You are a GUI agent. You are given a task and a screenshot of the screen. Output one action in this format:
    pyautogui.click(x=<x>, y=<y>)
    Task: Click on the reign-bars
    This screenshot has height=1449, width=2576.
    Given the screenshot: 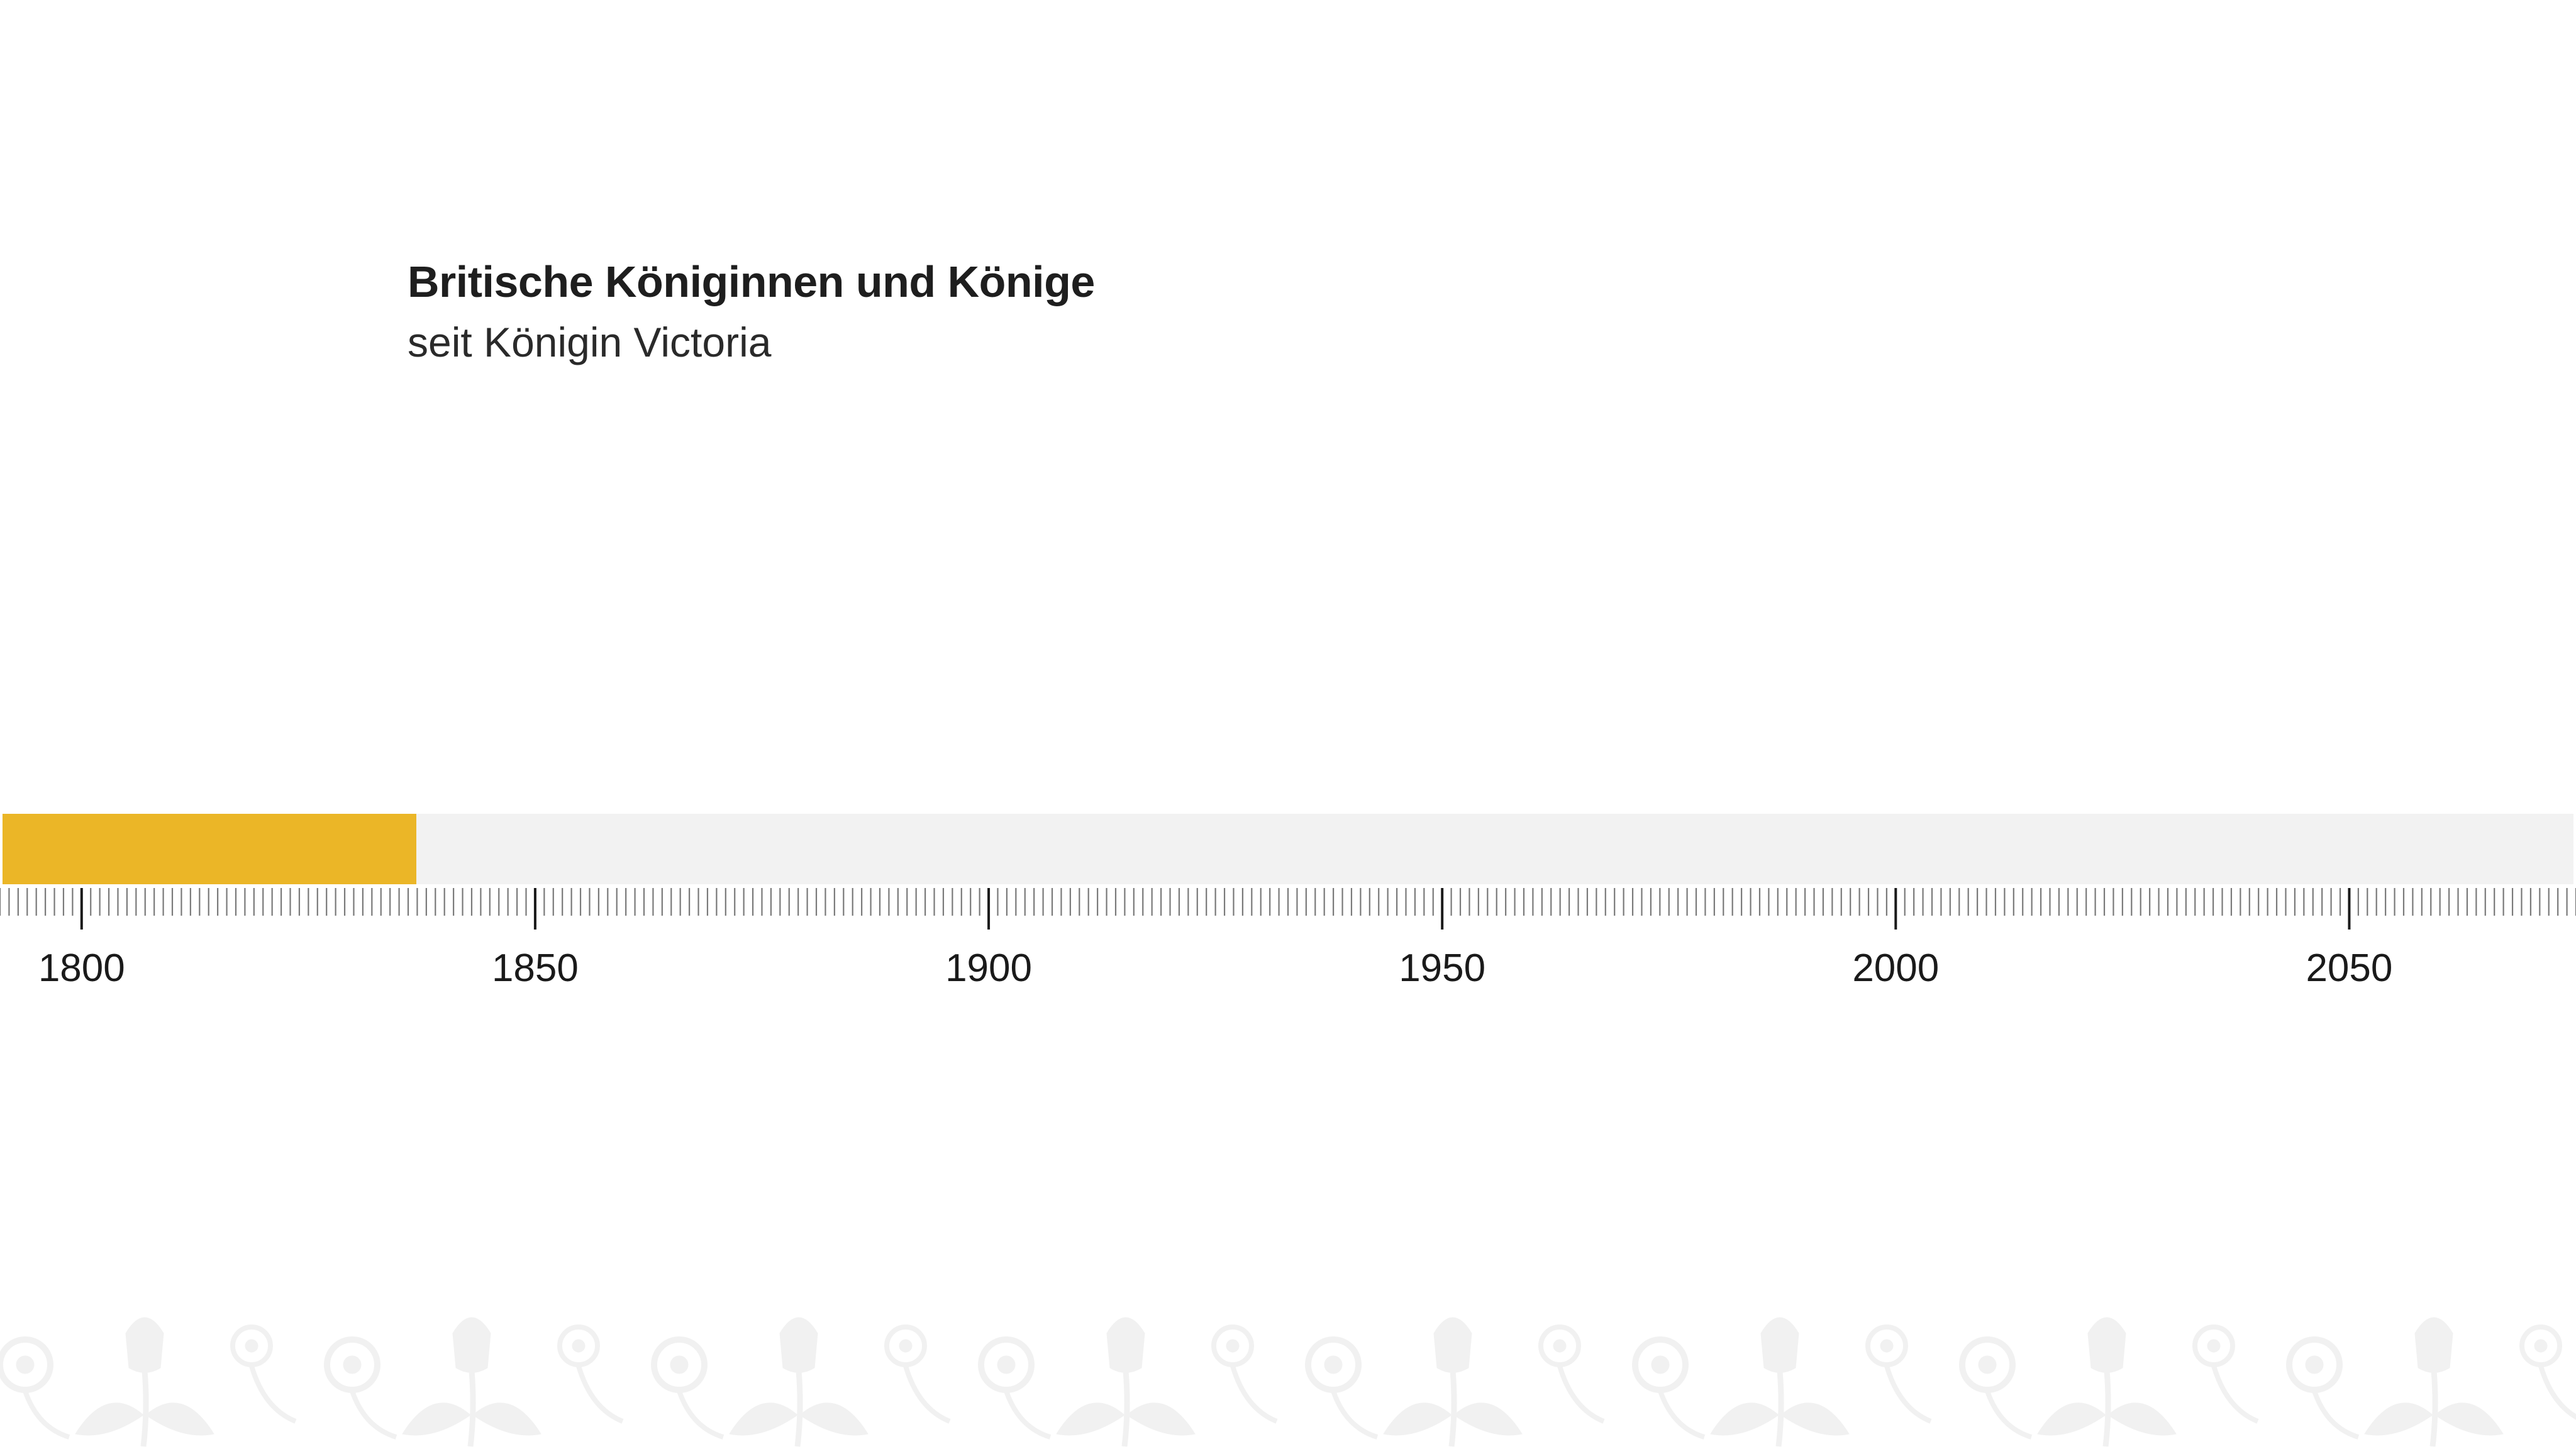 What is the action you would take?
    pyautogui.click(x=209, y=849)
    